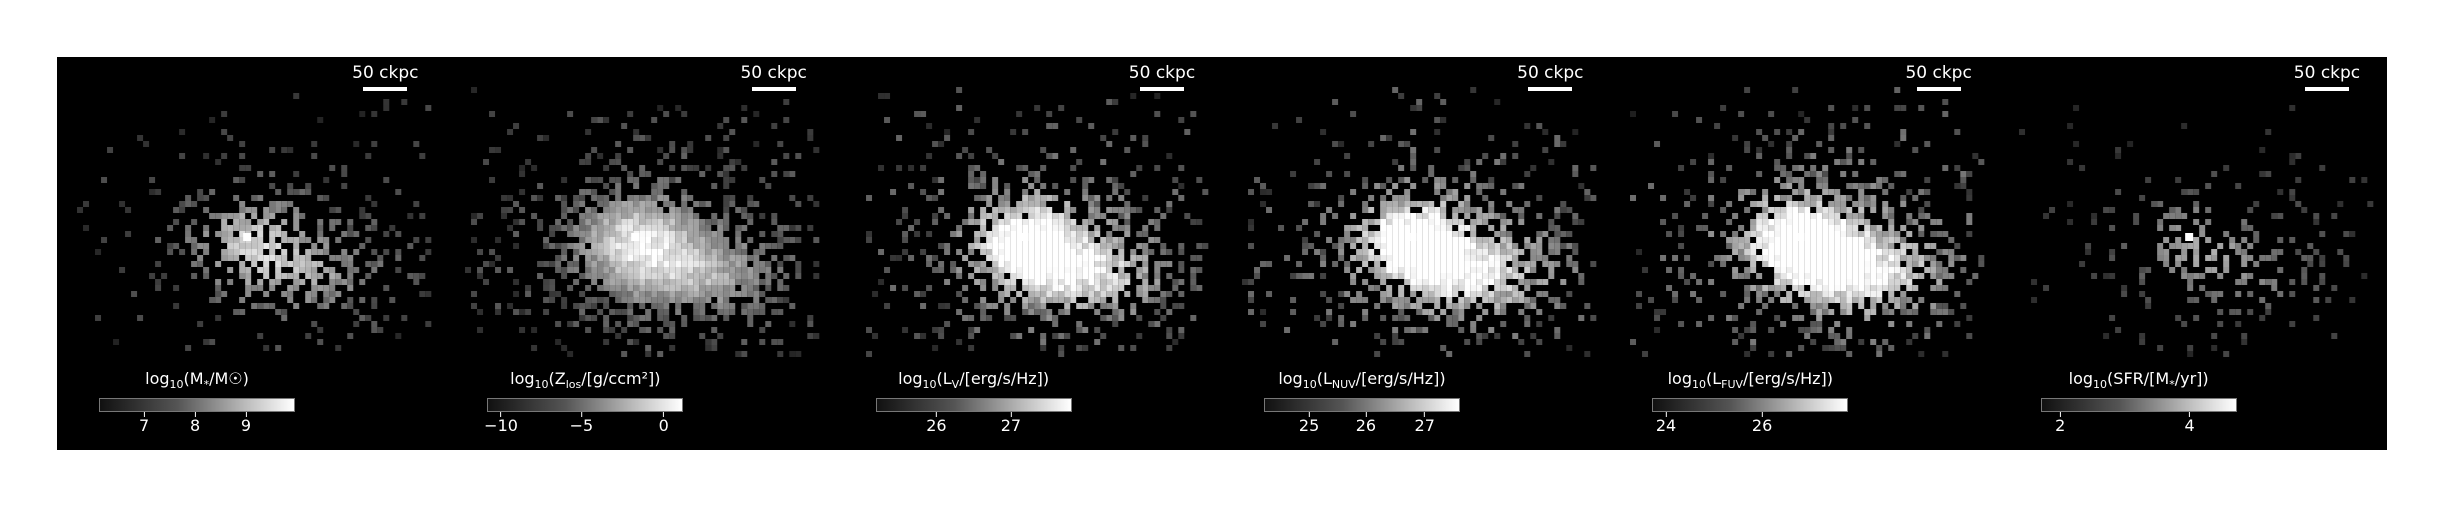 The width and height of the screenshot is (2444, 507). What do you see at coordinates (1750, 423) in the screenshot?
I see `colorbar-ticks: 24 26` at bounding box center [1750, 423].